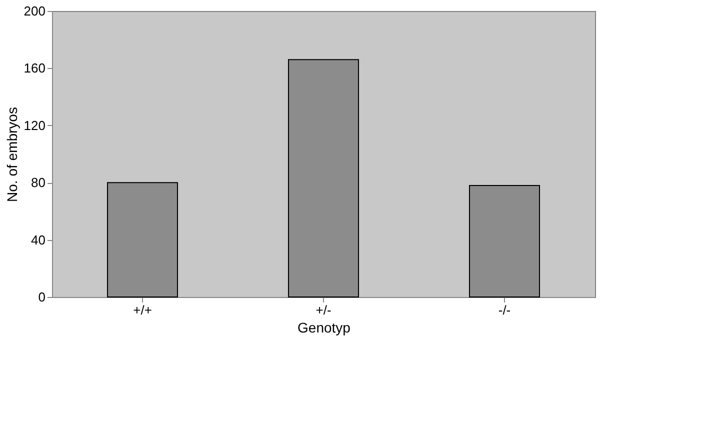 This screenshot has width=721, height=447. Describe the element at coordinates (324, 328) in the screenshot. I see `x-axis-title: Genotyp` at that location.